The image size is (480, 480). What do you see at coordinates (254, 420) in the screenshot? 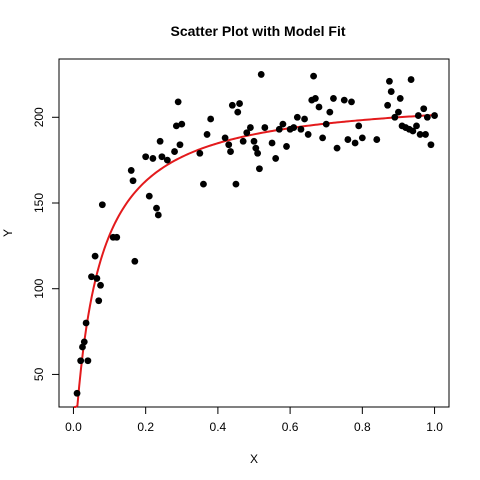
I see `x-axis: 0.0 0.2 0.4 0.6 0.8 1.0` at bounding box center [254, 420].